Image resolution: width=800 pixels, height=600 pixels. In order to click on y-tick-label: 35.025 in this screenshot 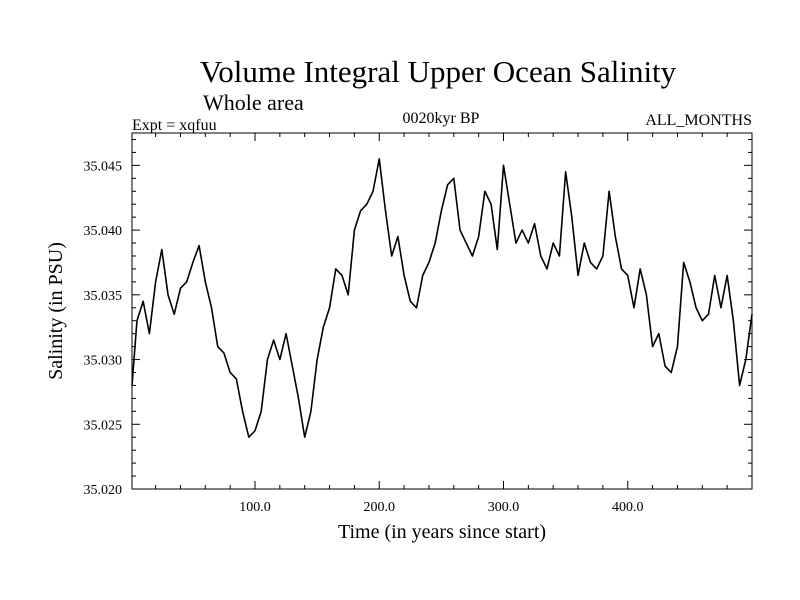, I will do `click(103, 425)`.